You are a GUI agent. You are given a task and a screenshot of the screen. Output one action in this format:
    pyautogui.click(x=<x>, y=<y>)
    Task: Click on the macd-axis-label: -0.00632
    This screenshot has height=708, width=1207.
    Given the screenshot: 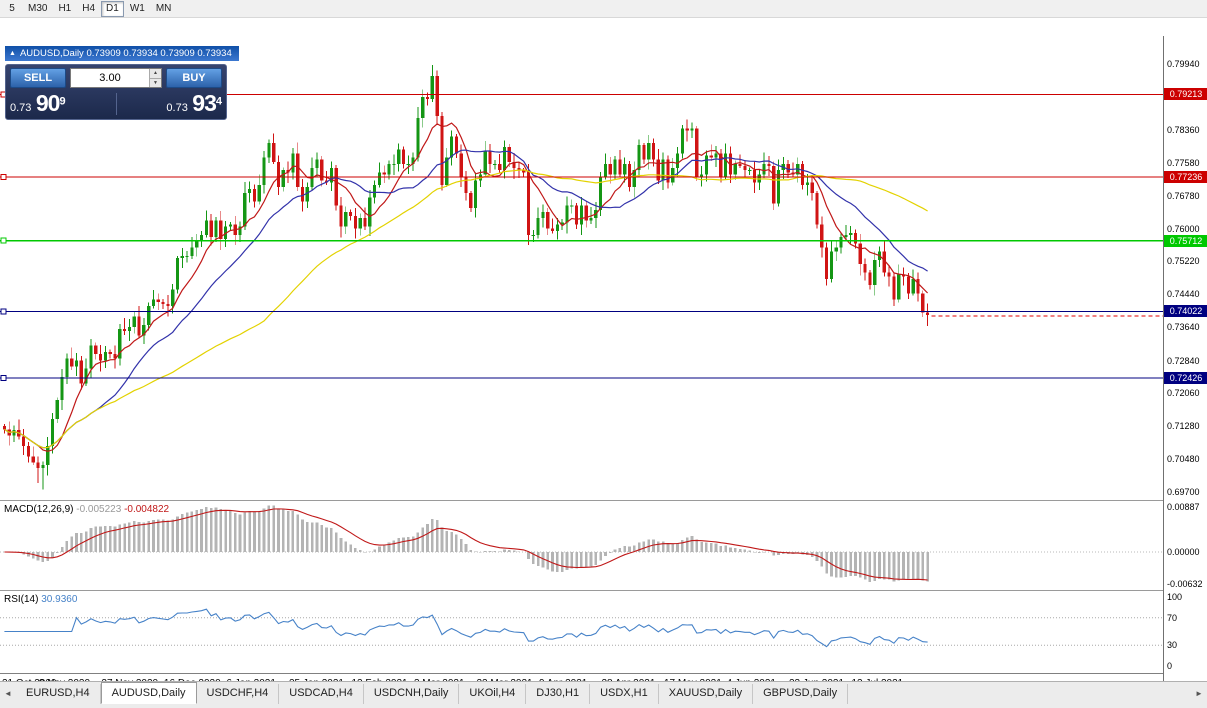 What is the action you would take?
    pyautogui.click(x=1185, y=584)
    